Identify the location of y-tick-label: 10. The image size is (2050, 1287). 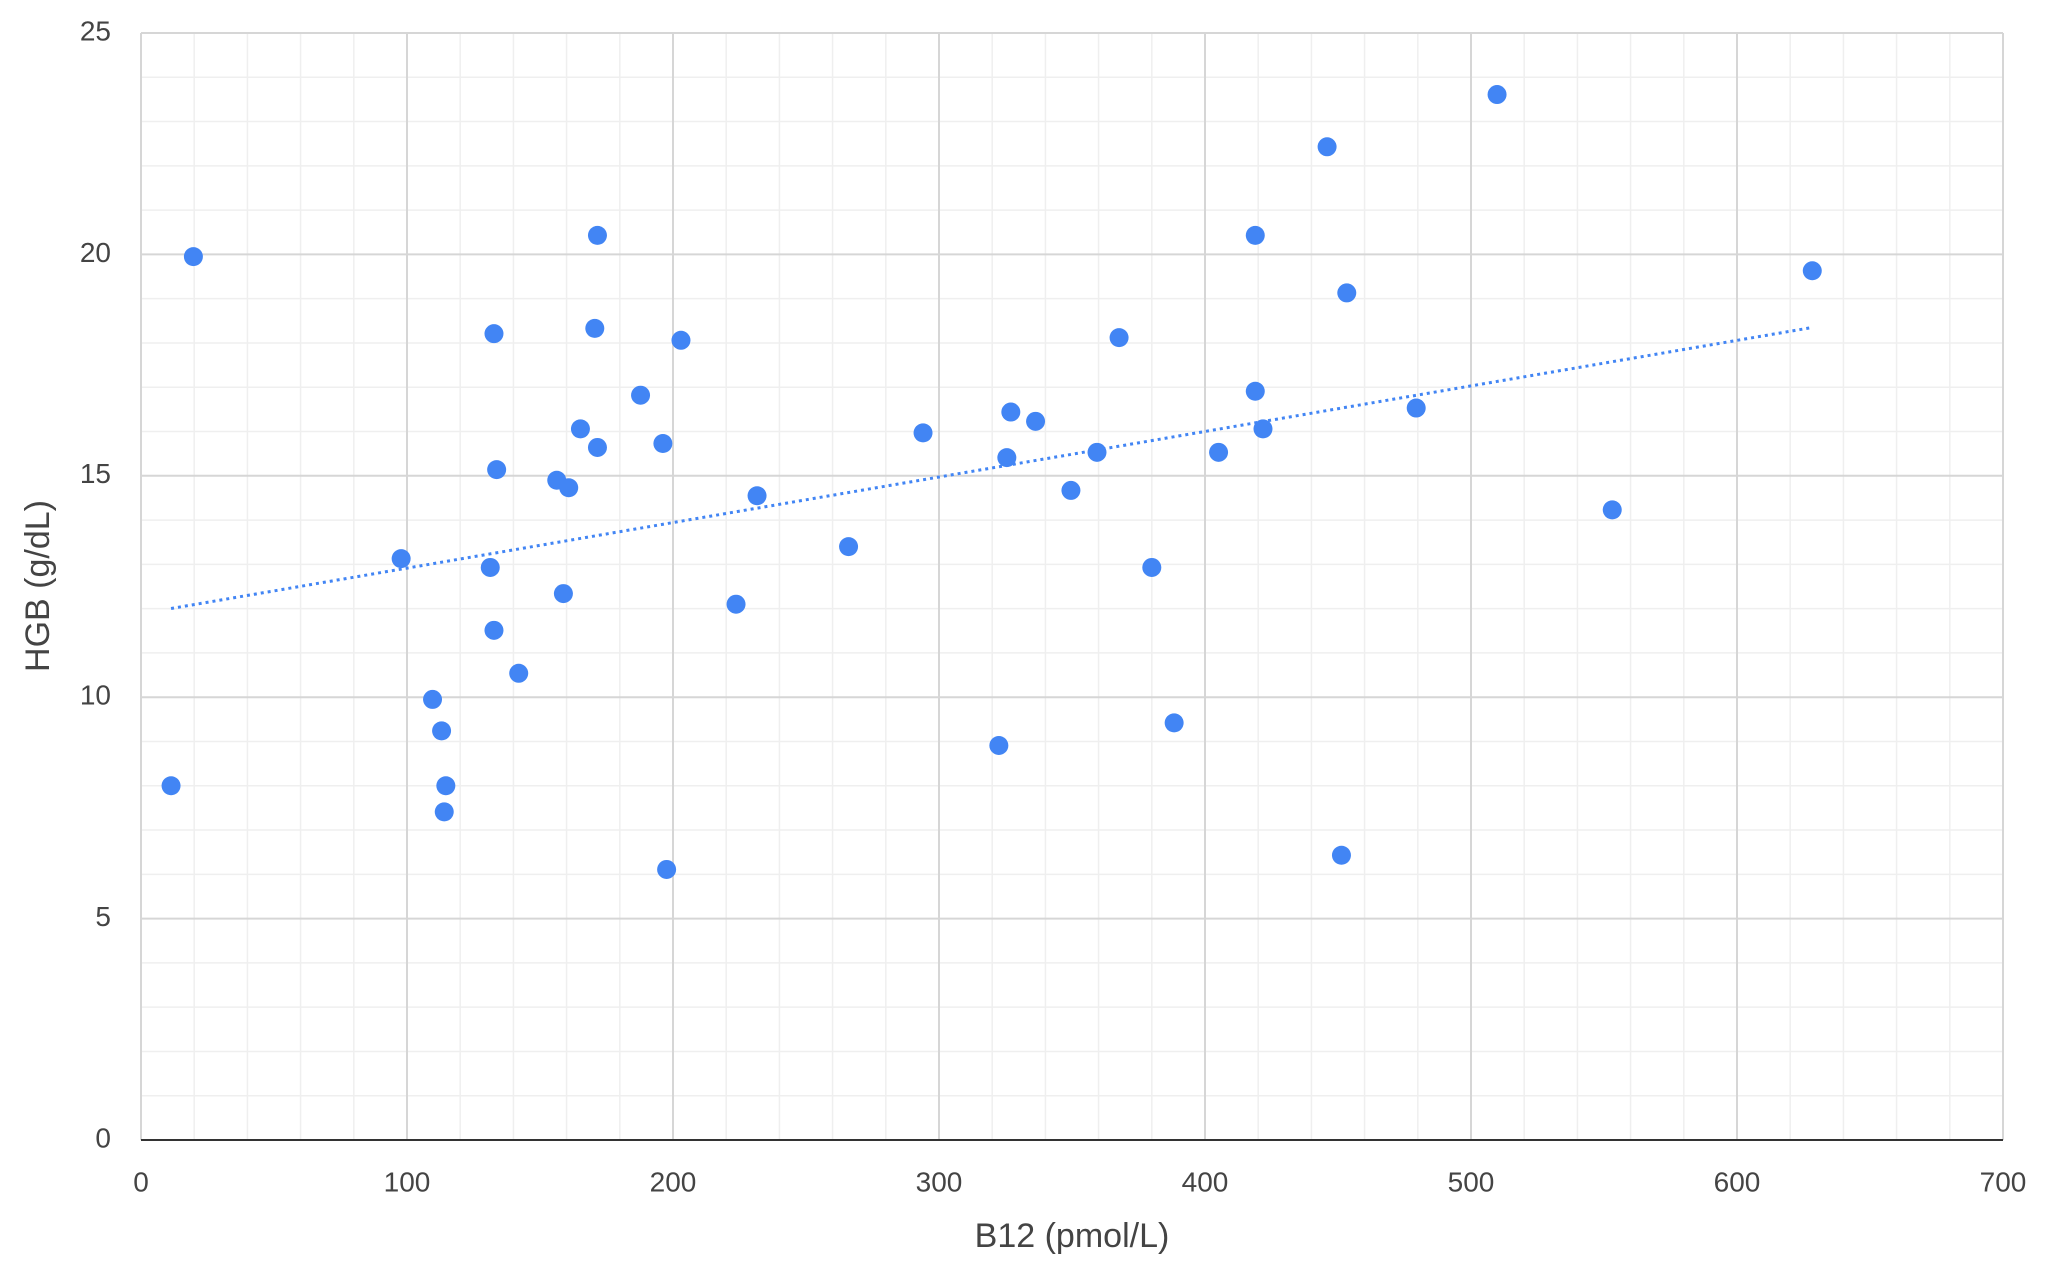
(95, 695).